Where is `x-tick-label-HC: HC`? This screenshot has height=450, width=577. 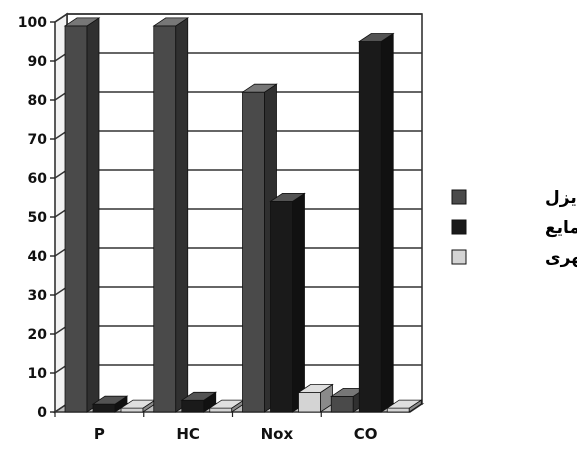 x-tick-label-HC: HC is located at coordinates (188, 434).